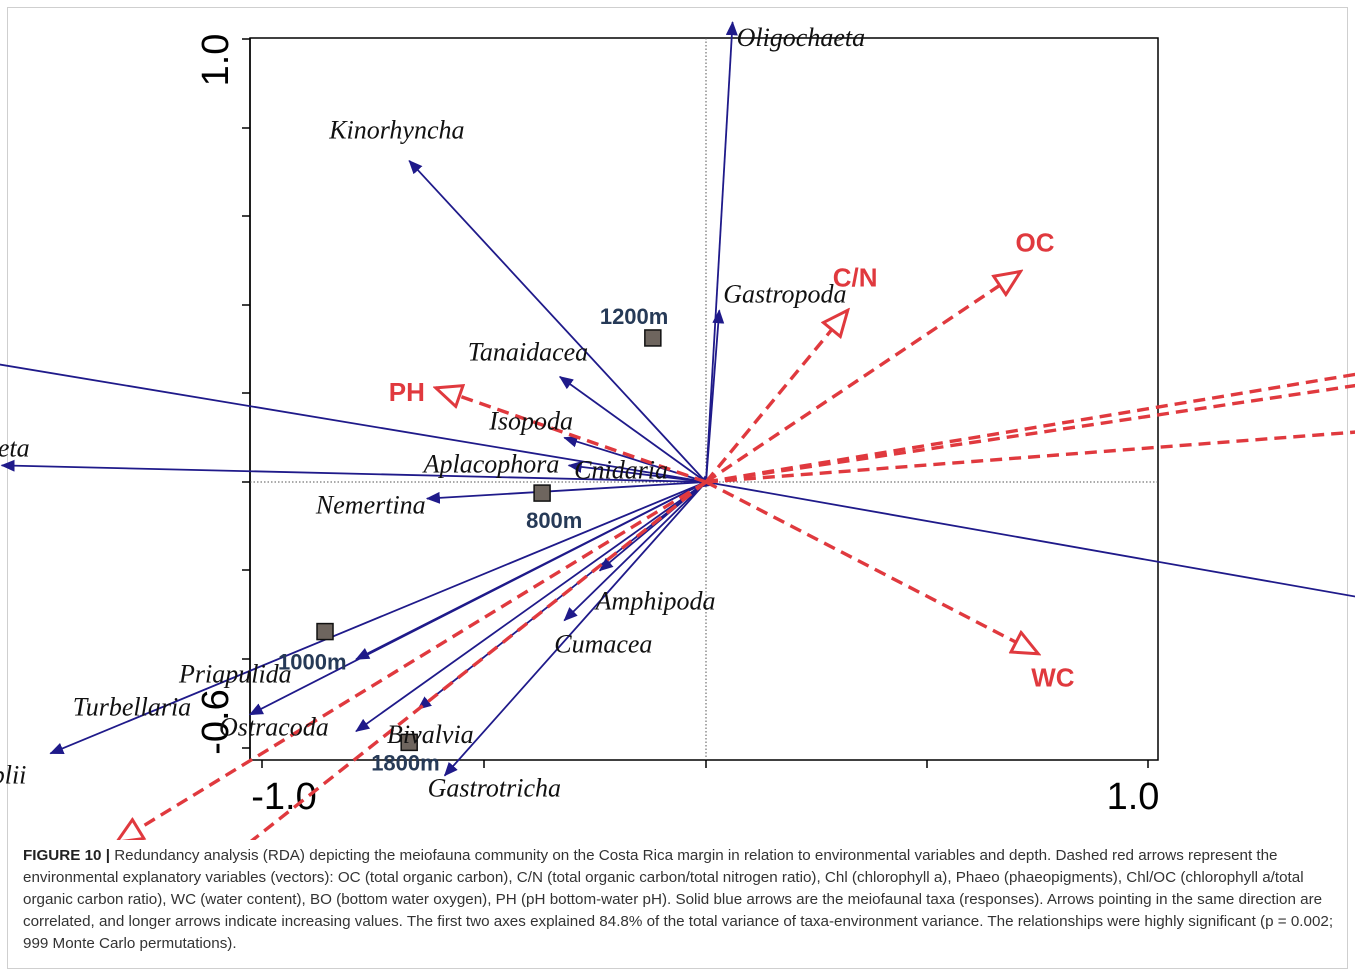  I want to click on caption-label: FIGURE 10 |, so click(66, 855).